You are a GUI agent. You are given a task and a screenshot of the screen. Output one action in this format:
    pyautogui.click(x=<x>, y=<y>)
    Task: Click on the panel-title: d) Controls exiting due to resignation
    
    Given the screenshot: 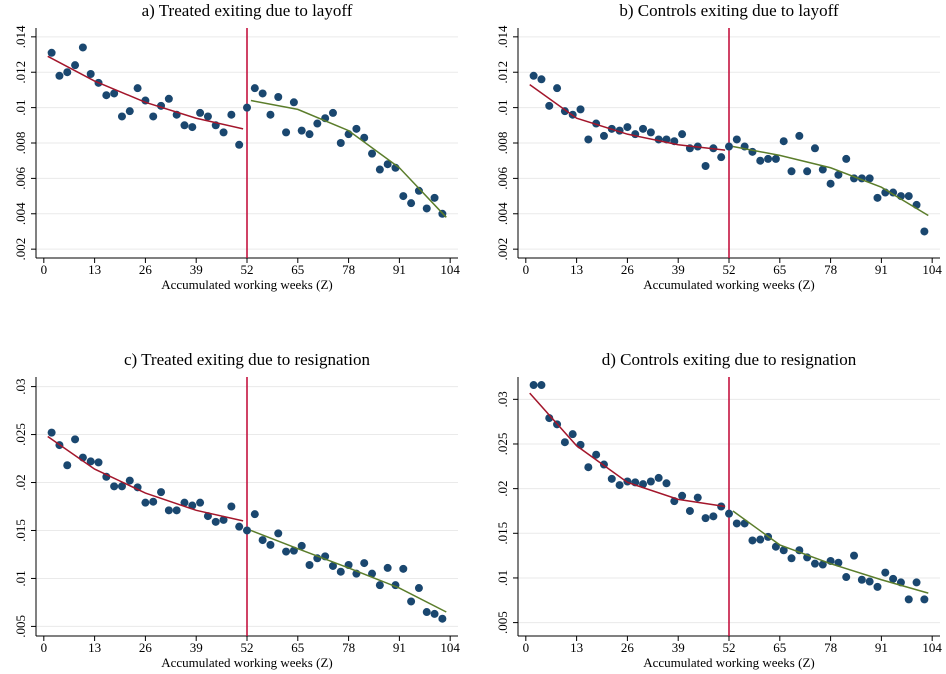 What is the action you would take?
    pyautogui.click(x=729, y=359)
    